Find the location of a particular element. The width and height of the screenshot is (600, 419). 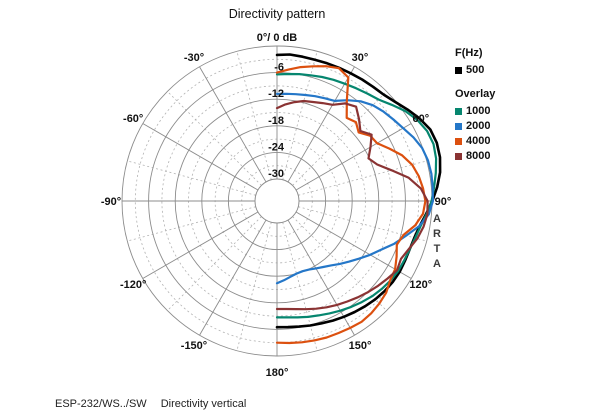

legend: F(Hz) 500 Overlay 1000 2000 4000 8000 is located at coordinates (475, 105).